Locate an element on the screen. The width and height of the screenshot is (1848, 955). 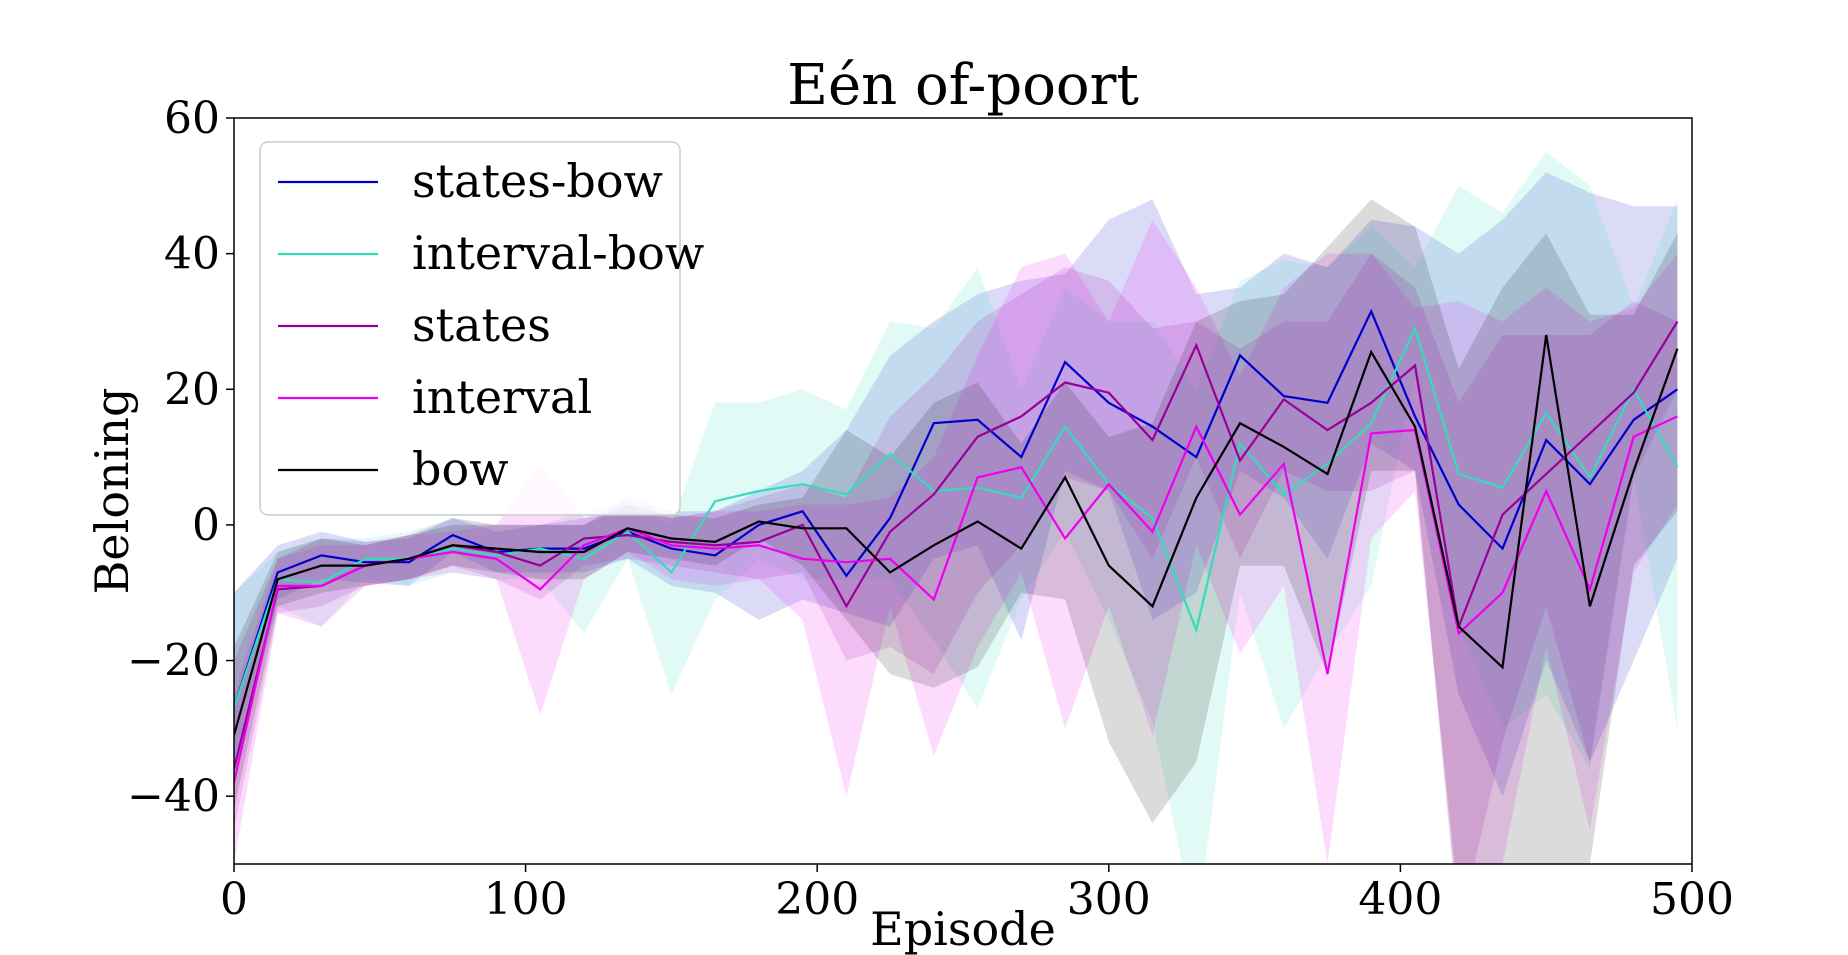
legend-items: states-bow interval-bow states interval bow is located at coordinates (491, 325).